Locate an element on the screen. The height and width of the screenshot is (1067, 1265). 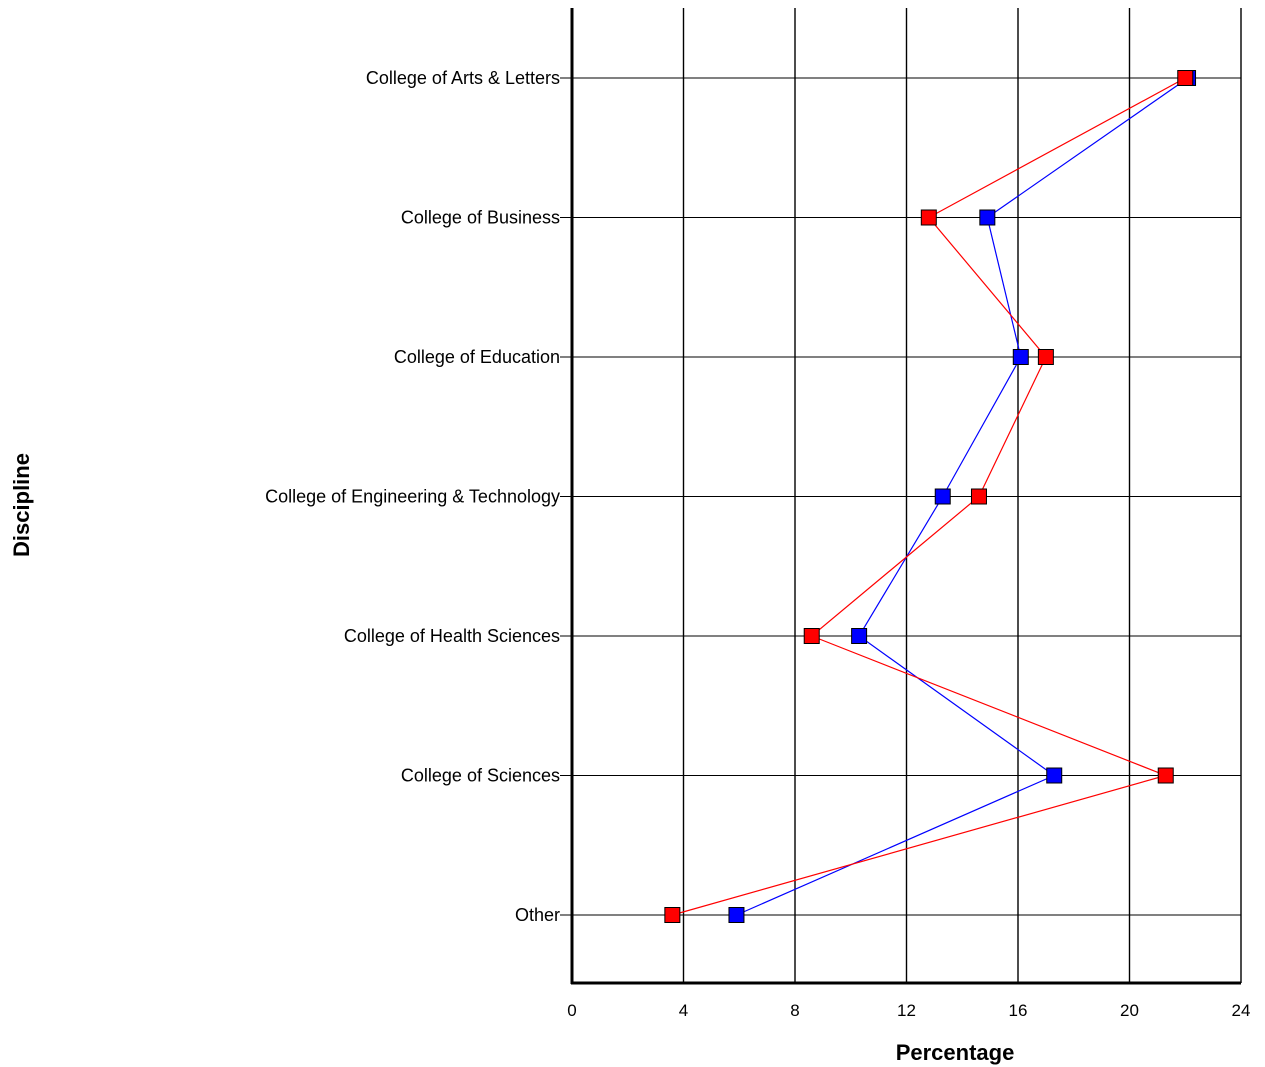
category-label: College of Business is located at coordinates (480, 218).